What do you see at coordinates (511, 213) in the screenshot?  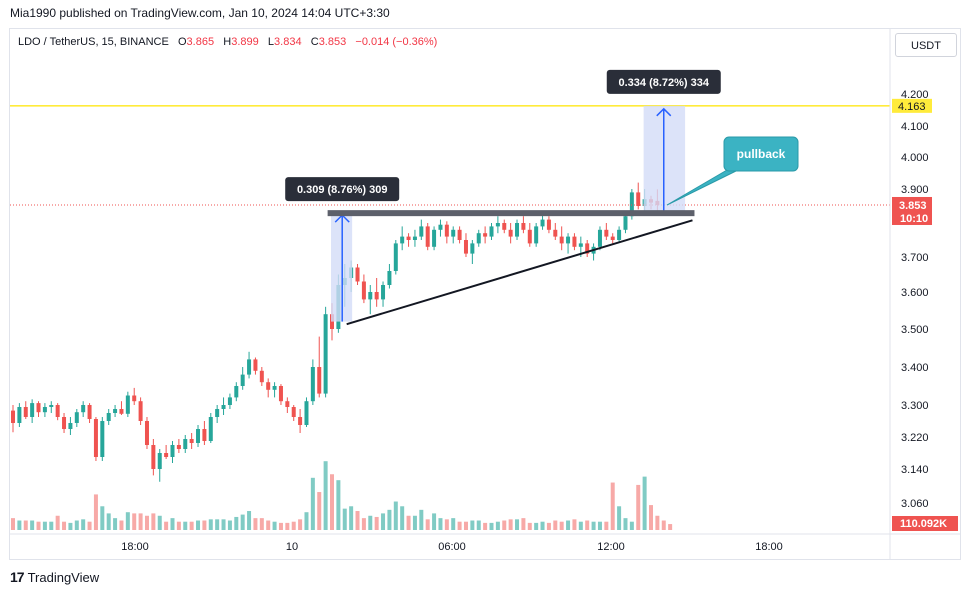 I see `breakout-zone` at bounding box center [511, 213].